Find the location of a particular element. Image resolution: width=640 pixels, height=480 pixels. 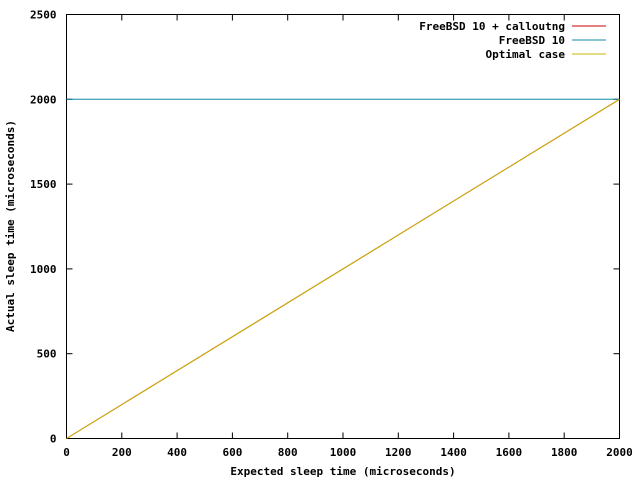

x-tick-label: 2000 is located at coordinates (619, 452).